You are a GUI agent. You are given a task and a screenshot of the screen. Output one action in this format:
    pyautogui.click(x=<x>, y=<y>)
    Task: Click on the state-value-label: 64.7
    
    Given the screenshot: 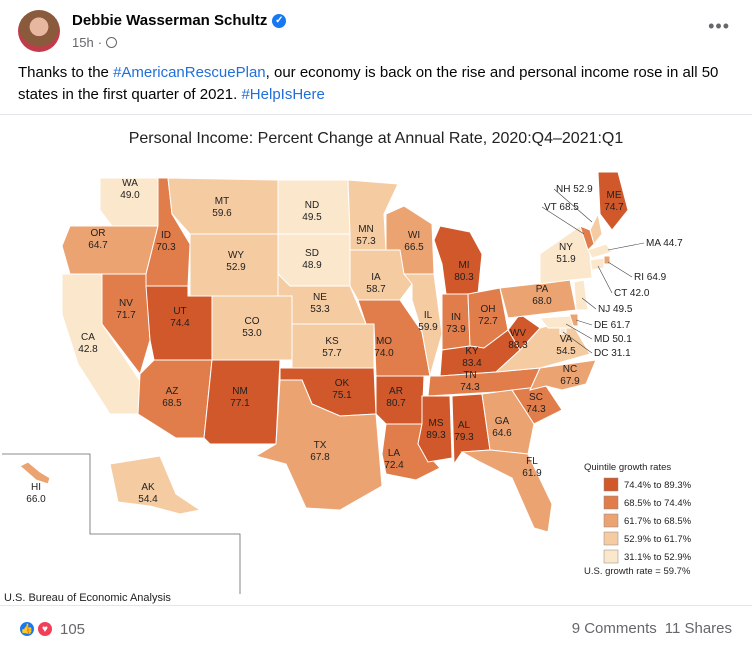 What is the action you would take?
    pyautogui.click(x=98, y=245)
    